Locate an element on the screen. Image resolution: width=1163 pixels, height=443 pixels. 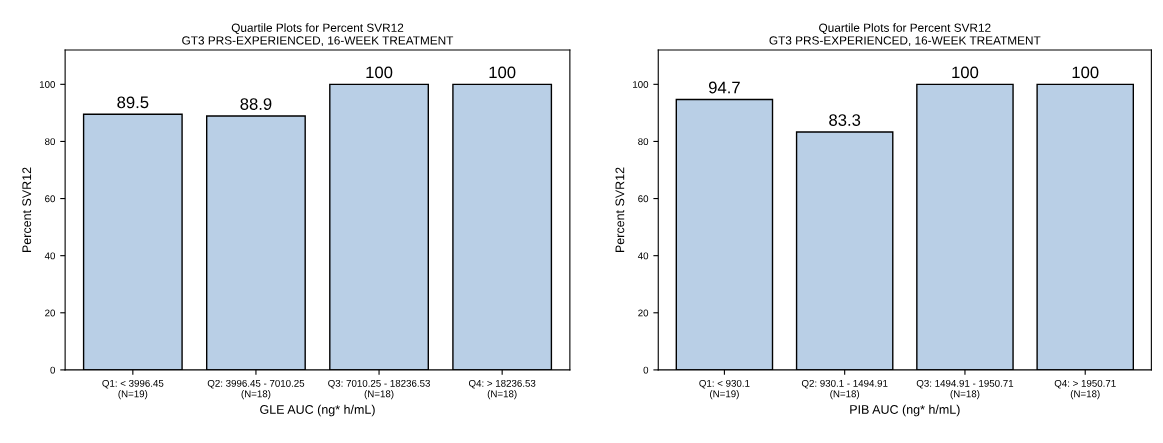
x-tick-label: Q3: 1494.91 - 1950.71 (N=18) is located at coordinates (965, 389).